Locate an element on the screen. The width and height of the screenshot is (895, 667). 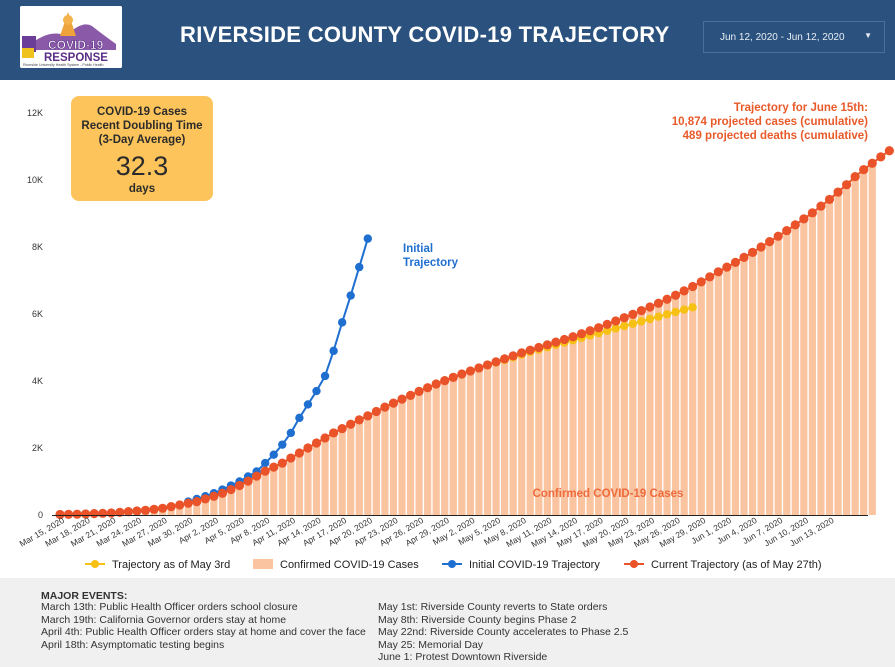
dropdown-caret-icon: ▼ is located at coordinates (868, 35).